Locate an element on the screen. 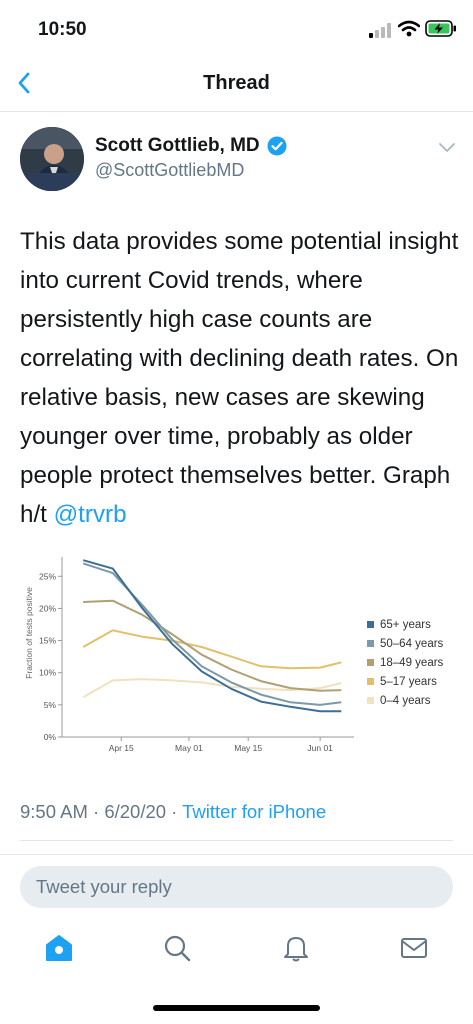 The width and height of the screenshot is (473, 1024). header-divider is located at coordinates (236, 111).